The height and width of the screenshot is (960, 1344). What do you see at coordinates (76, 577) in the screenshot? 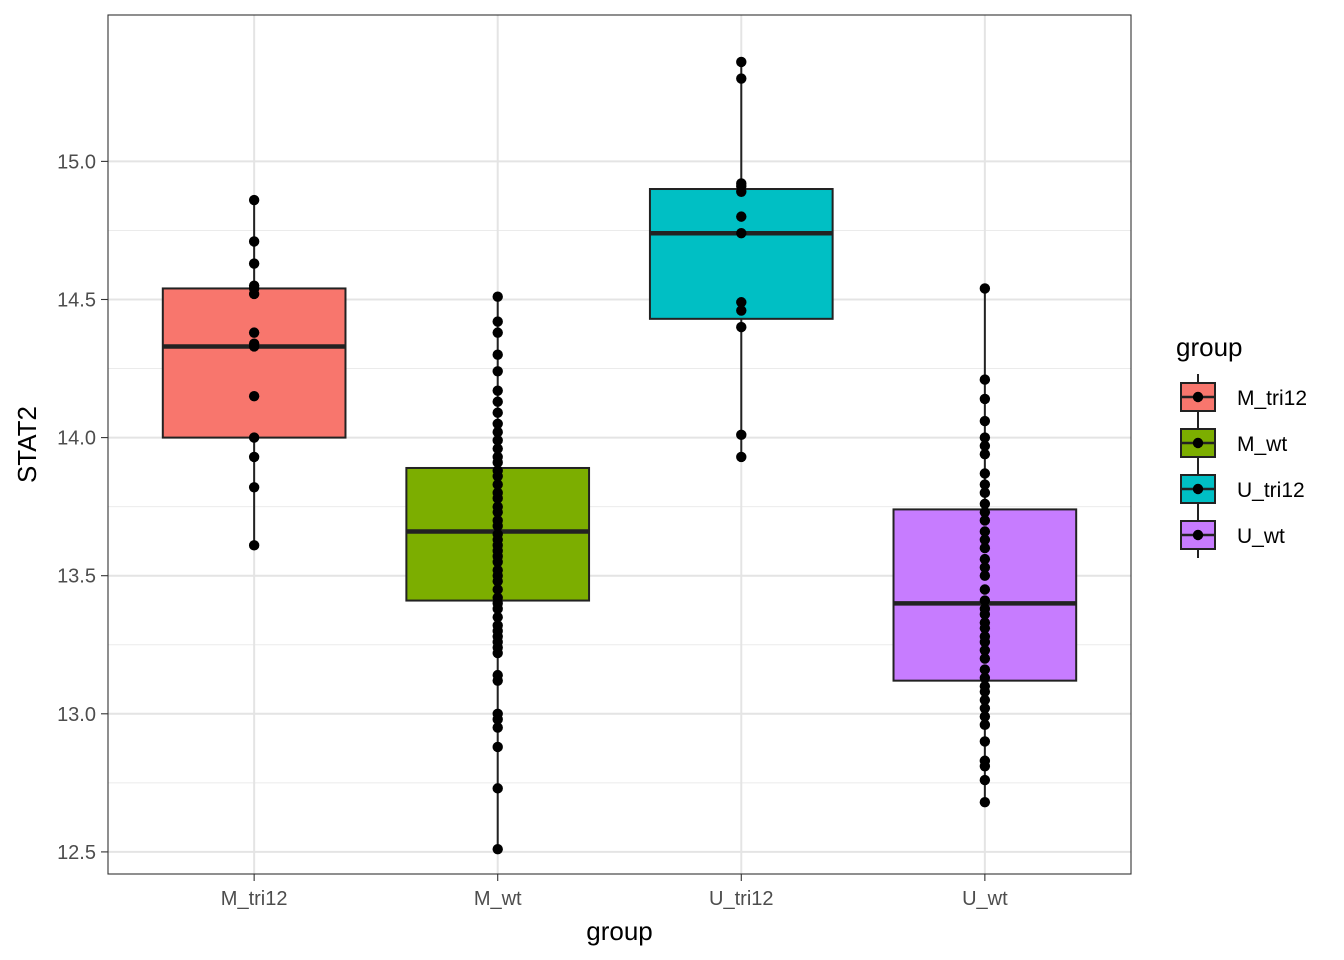
I see `y-tick-label: 13.5` at bounding box center [76, 577].